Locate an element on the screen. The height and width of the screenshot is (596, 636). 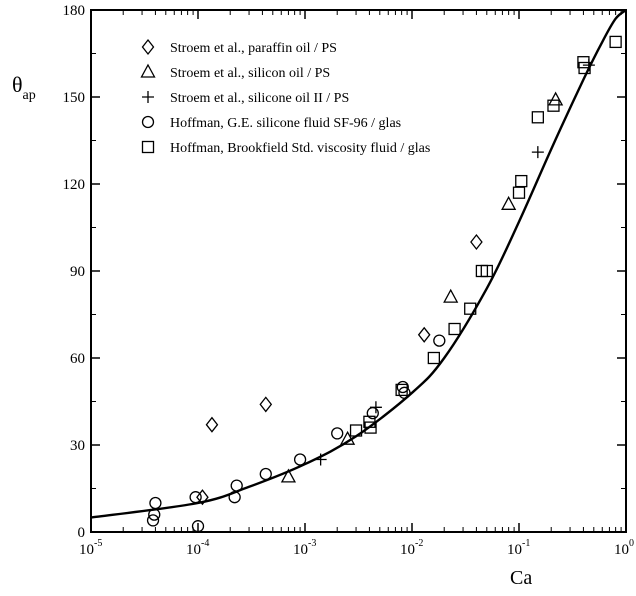
legend-label: Stroem et al., silicone oil II / PS is located at coordinates (259, 98).